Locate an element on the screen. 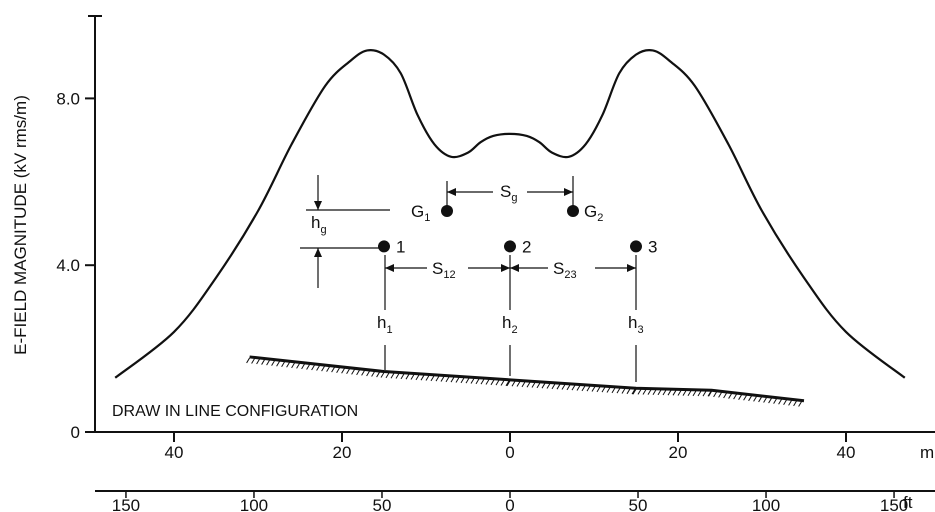 This screenshot has height=512, width=935. y-tick-label: 0 is located at coordinates (75, 432).